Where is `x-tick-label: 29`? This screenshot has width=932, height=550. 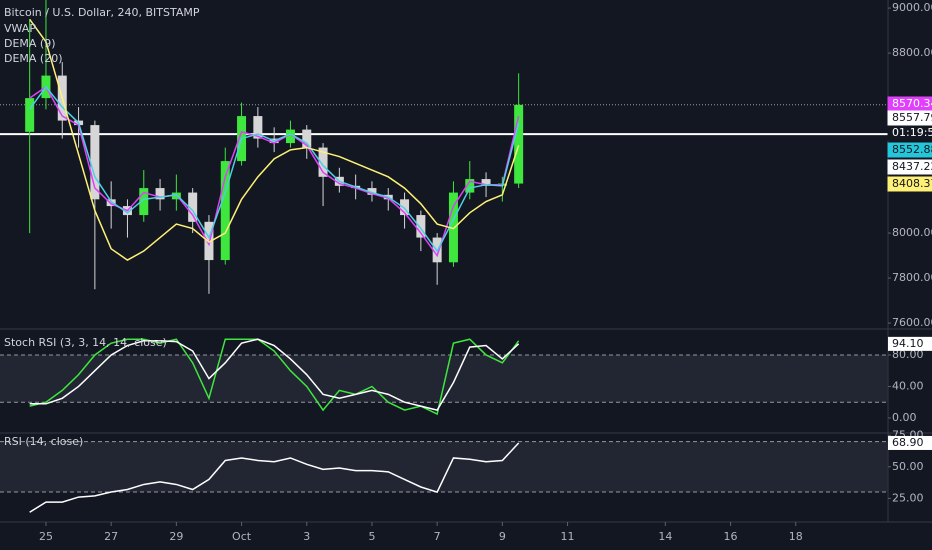
x-tick-label: 29 is located at coordinates (176, 536).